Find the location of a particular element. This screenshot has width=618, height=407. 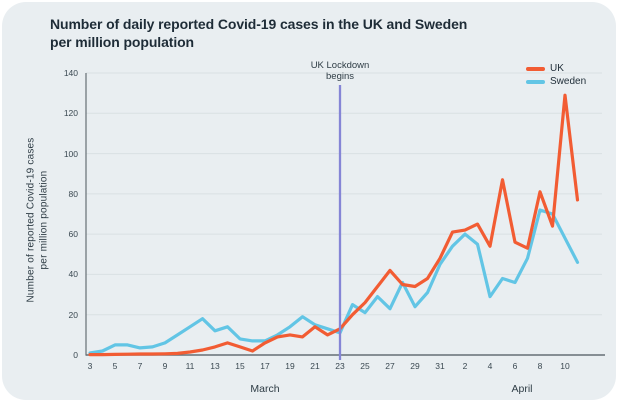

x-tick-label-7: 7 is located at coordinates (140, 366).